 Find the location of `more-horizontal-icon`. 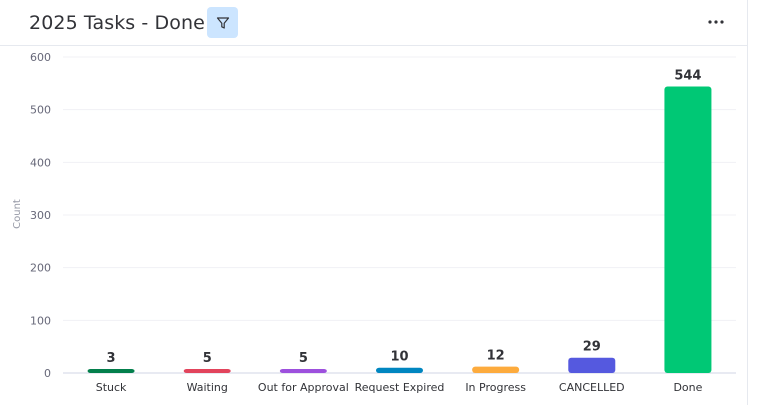

more-horizontal-icon is located at coordinates (716, 22).